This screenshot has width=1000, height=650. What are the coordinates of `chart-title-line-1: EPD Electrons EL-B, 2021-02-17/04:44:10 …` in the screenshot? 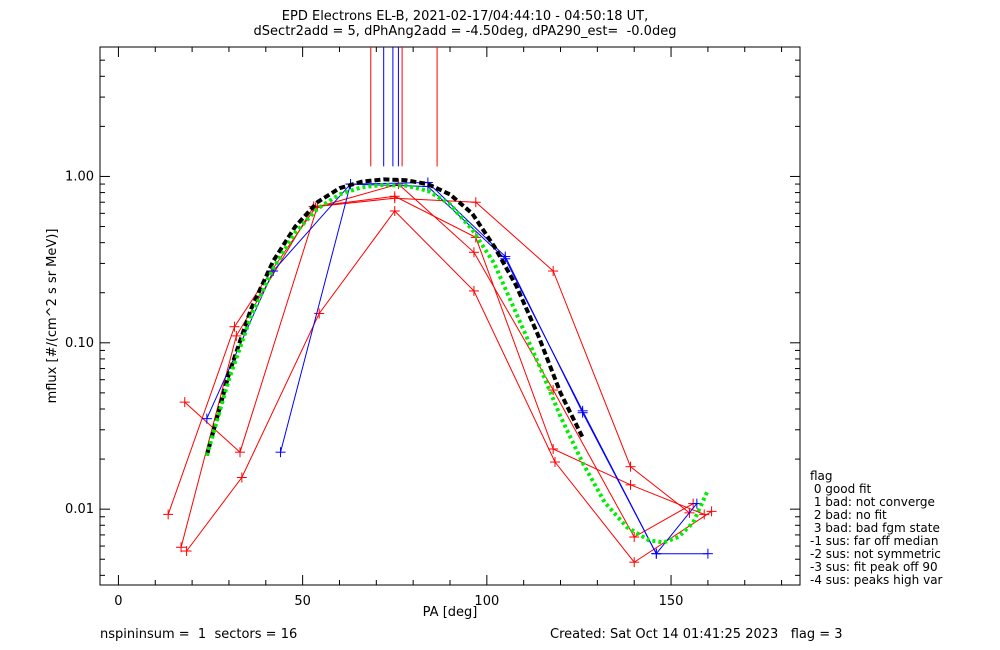 It's located at (465, 16).